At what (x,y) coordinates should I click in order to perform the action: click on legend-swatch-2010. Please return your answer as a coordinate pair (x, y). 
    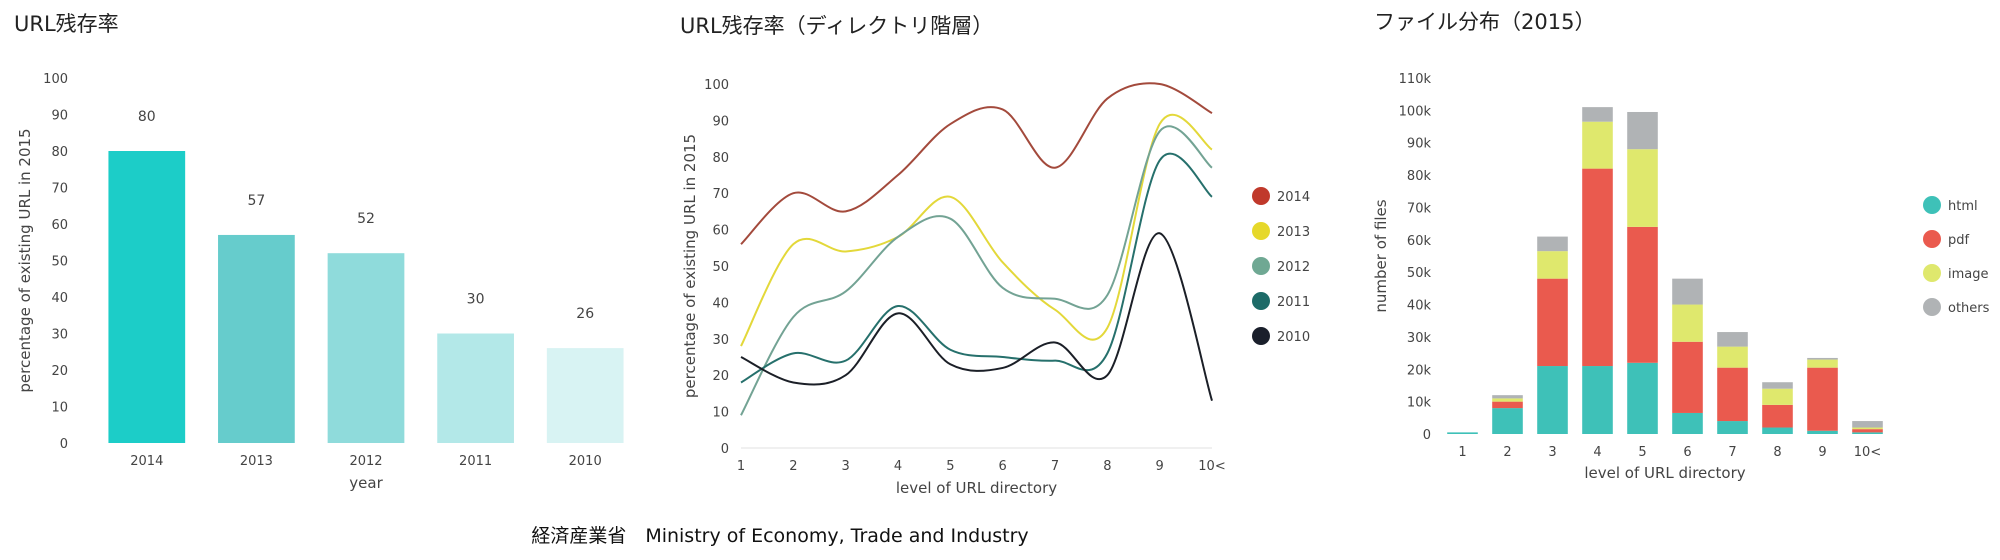
    Looking at the image, I should click on (1261, 336).